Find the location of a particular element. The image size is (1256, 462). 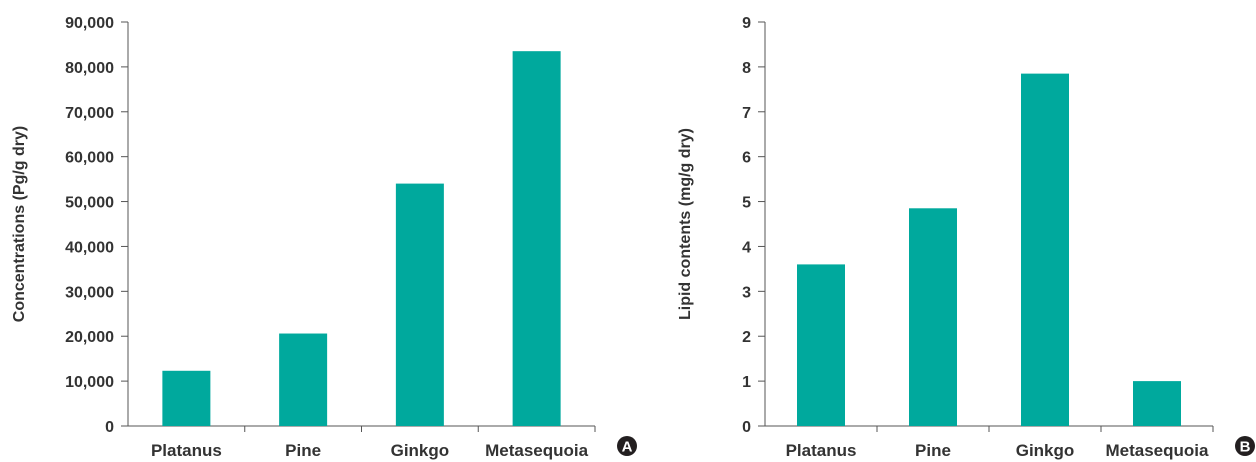

y-tick-label: 10,000 is located at coordinates (89, 382).